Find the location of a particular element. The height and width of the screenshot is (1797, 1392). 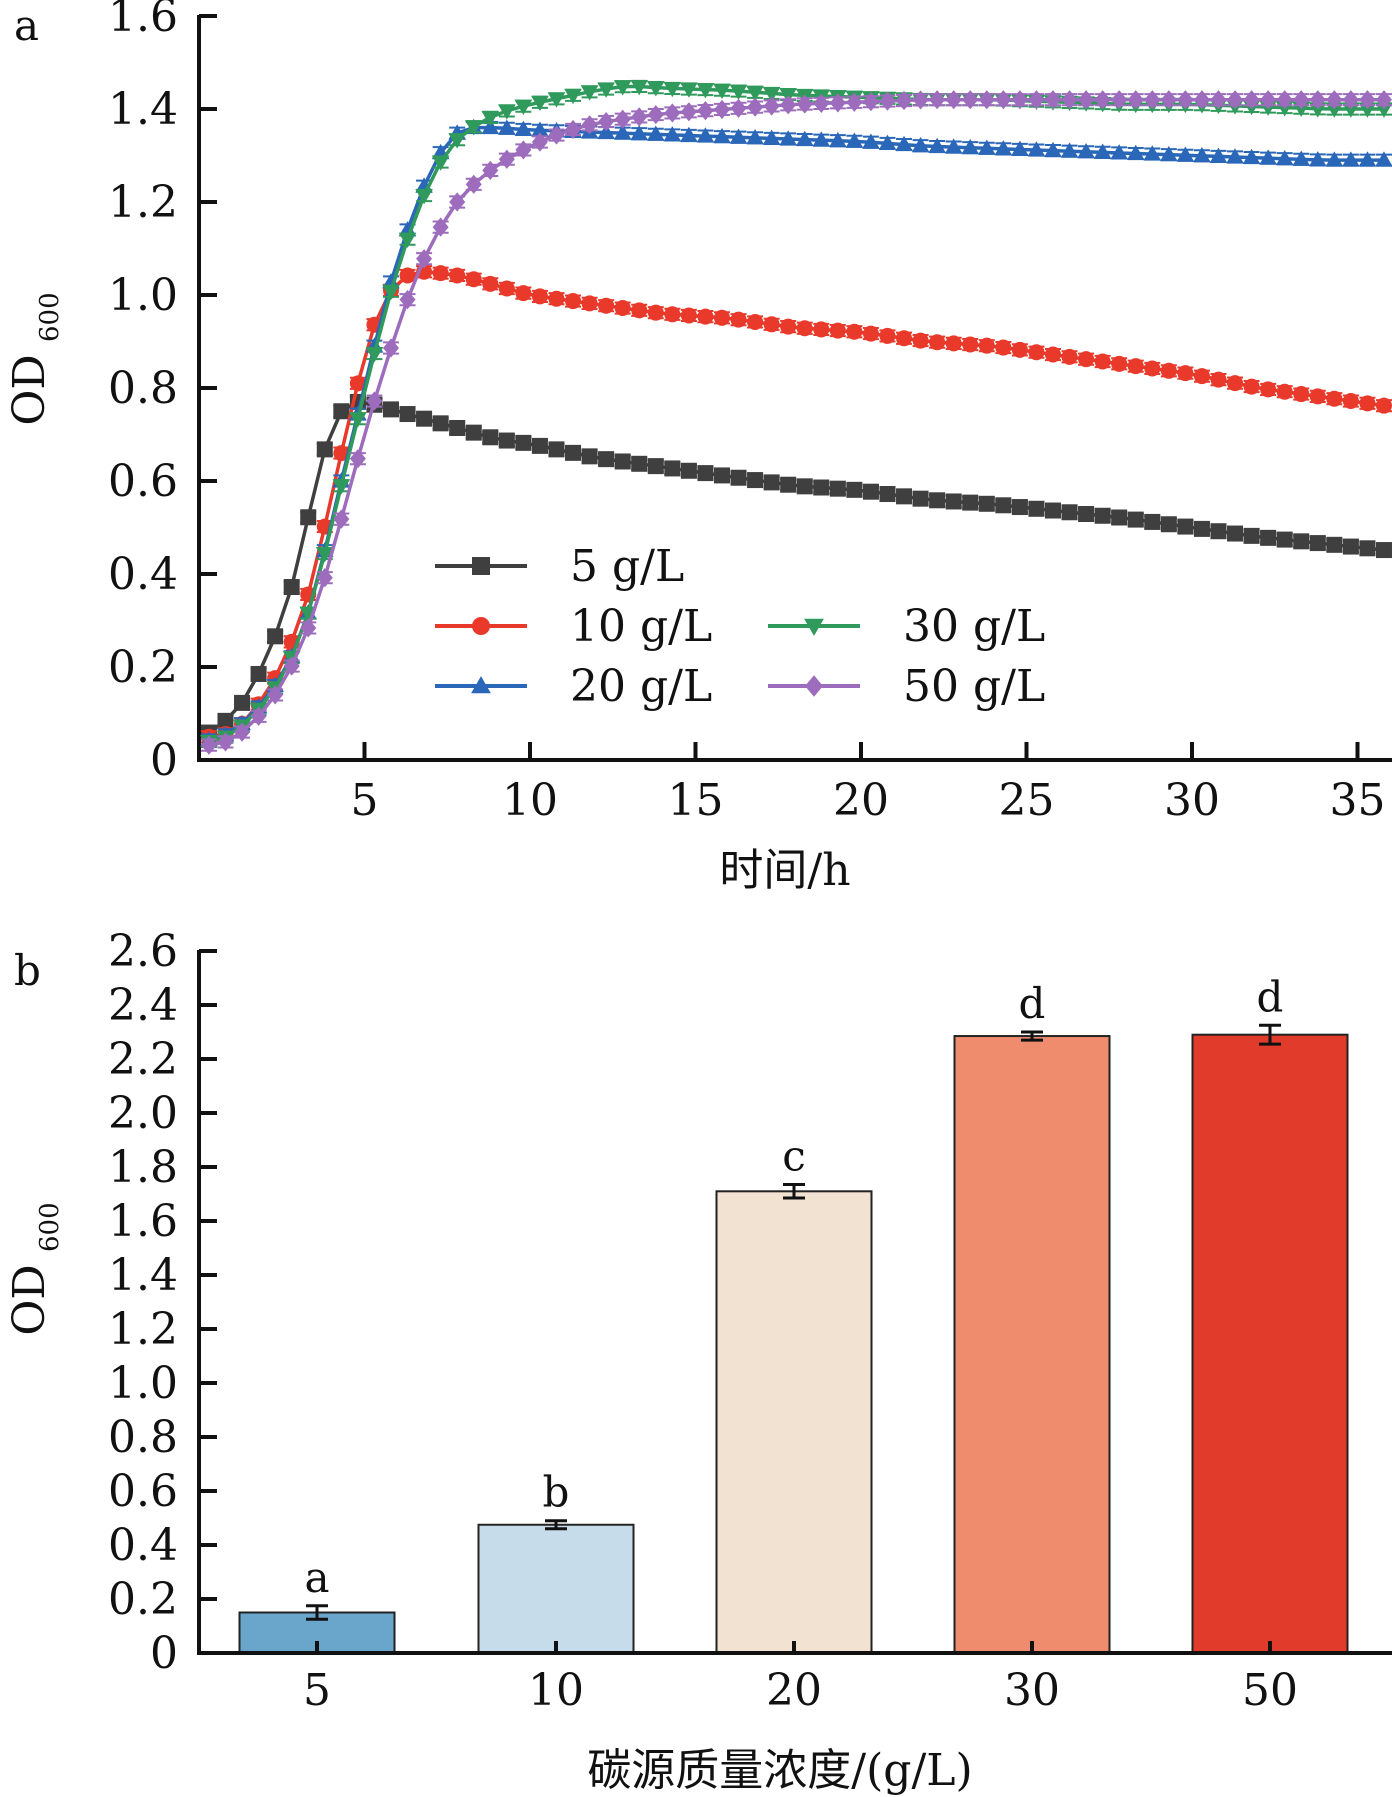

panel-b-y-axis-title-sub: 600 is located at coordinates (50, 1227).